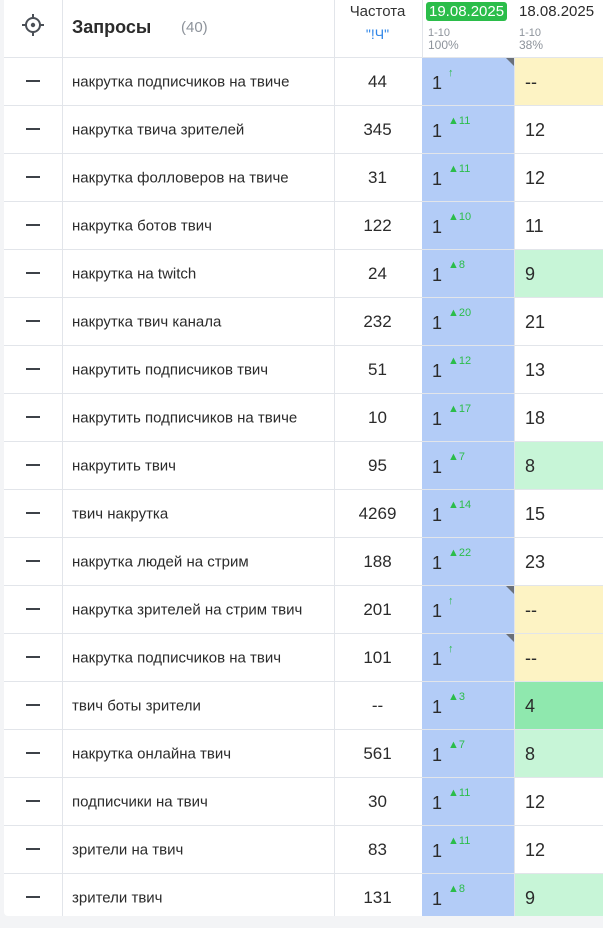 This screenshot has height=928, width=603. I want to click on position-cell-previous: 9, so click(558, 895).